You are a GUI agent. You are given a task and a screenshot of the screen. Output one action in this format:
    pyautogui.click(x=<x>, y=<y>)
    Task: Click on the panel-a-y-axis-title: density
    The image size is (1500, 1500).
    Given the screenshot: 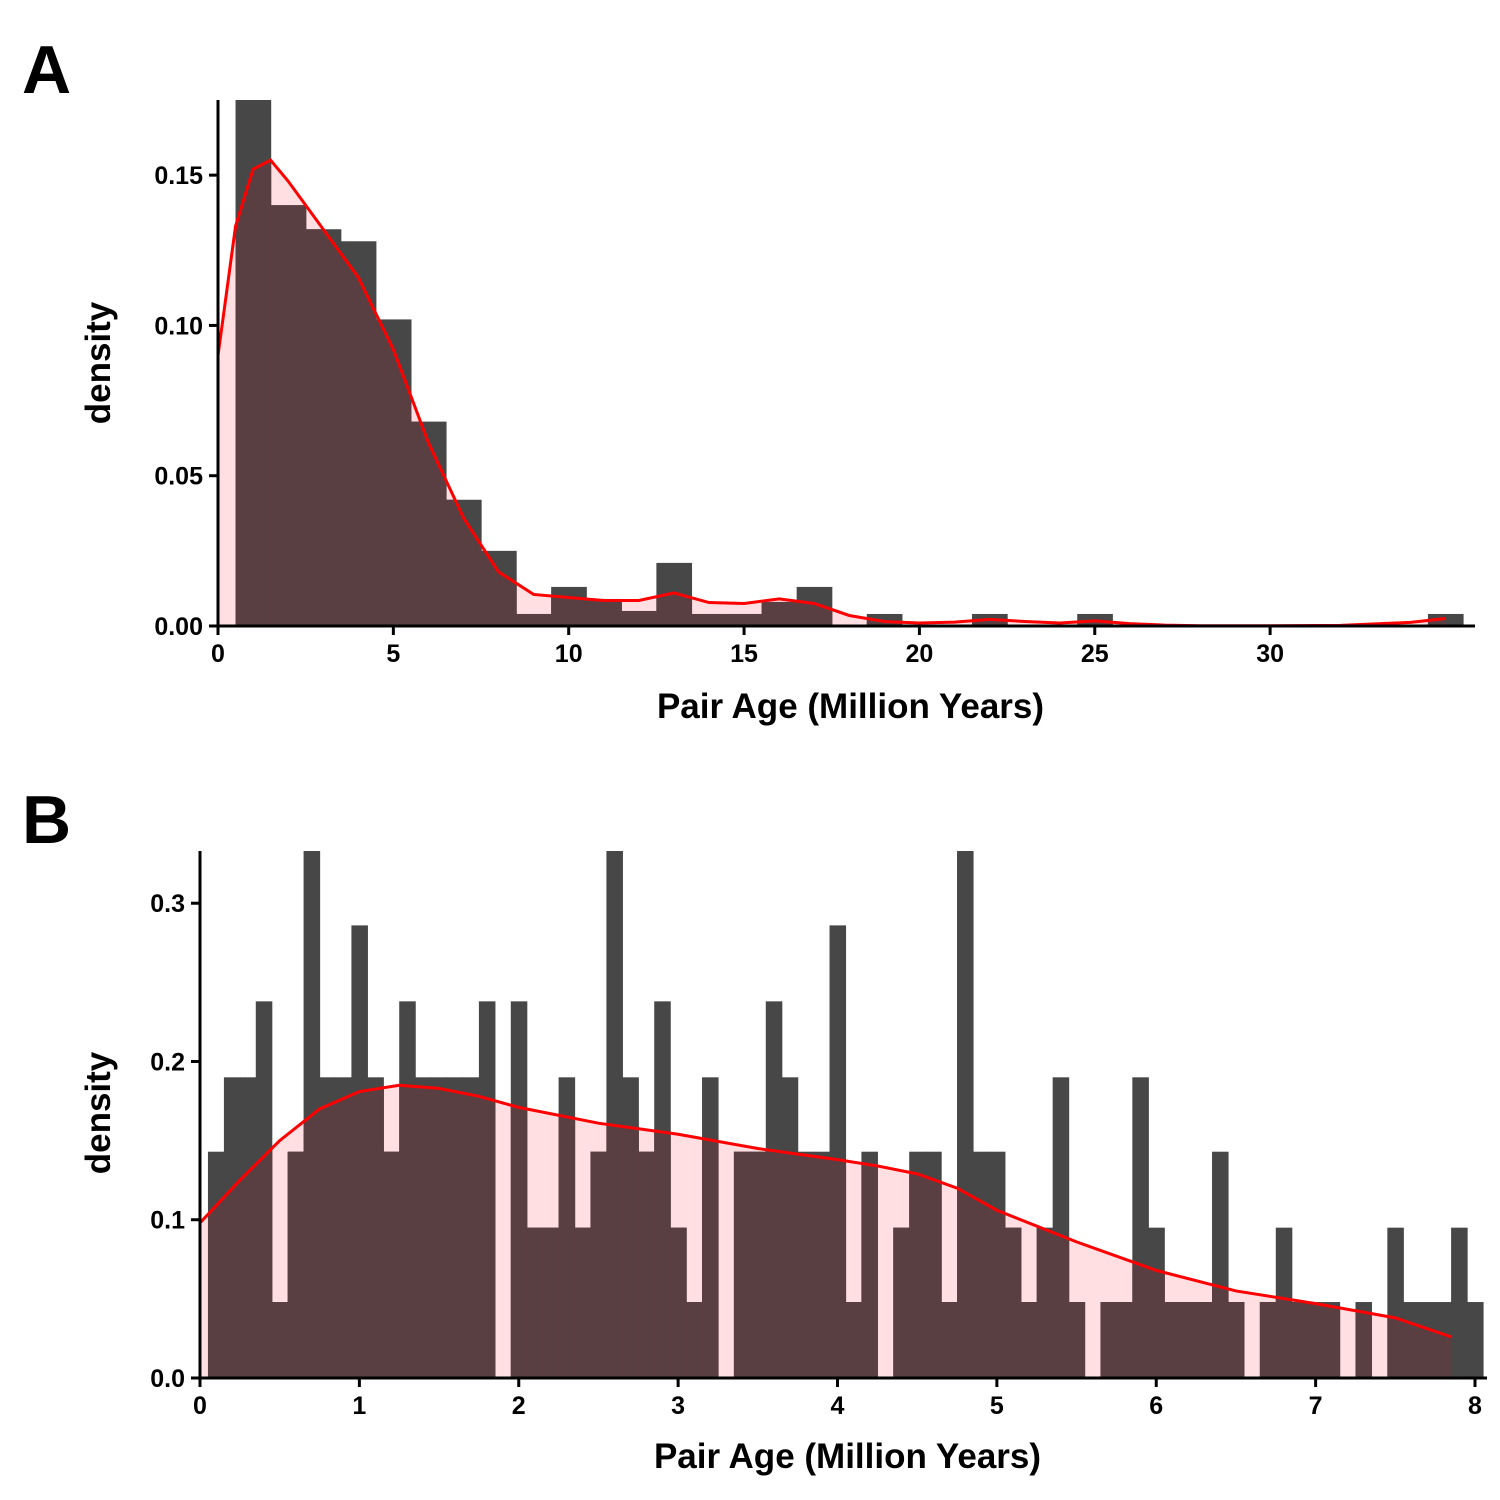 What is the action you would take?
    pyautogui.click(x=98, y=362)
    